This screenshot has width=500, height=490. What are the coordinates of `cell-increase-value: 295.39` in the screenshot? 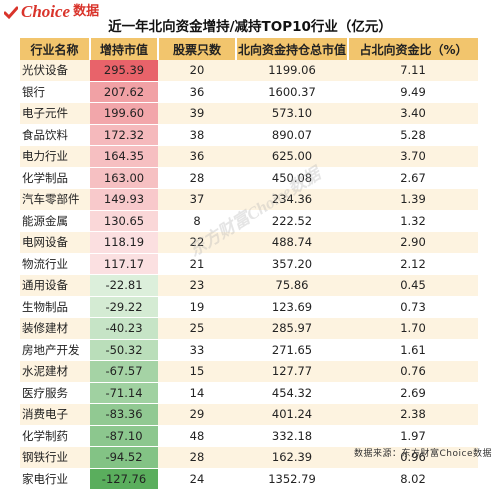 It's located at (124, 71).